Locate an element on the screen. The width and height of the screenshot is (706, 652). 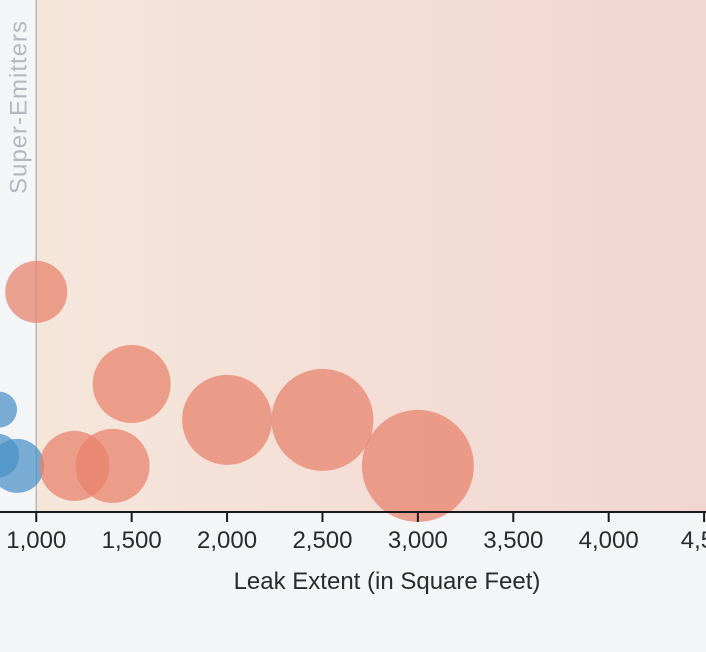
x-tick-label: 4,50 is located at coordinates (693, 540).